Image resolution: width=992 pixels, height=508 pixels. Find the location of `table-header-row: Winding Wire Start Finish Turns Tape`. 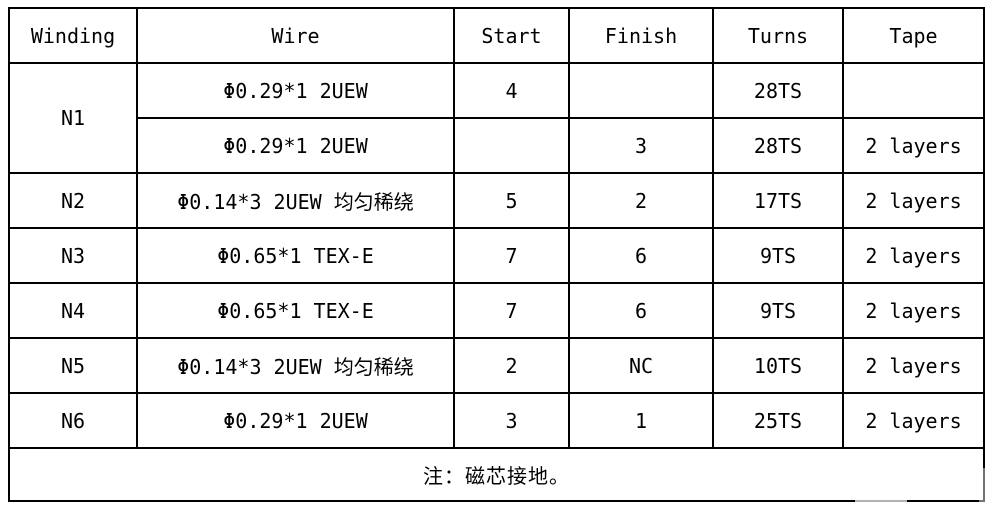

table-header-row: Winding Wire Start Finish Turns Tape is located at coordinates (496, 35).